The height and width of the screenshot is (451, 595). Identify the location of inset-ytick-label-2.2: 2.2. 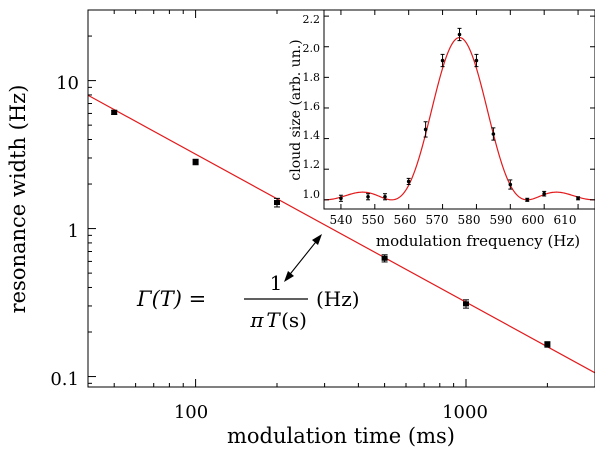
(312, 19).